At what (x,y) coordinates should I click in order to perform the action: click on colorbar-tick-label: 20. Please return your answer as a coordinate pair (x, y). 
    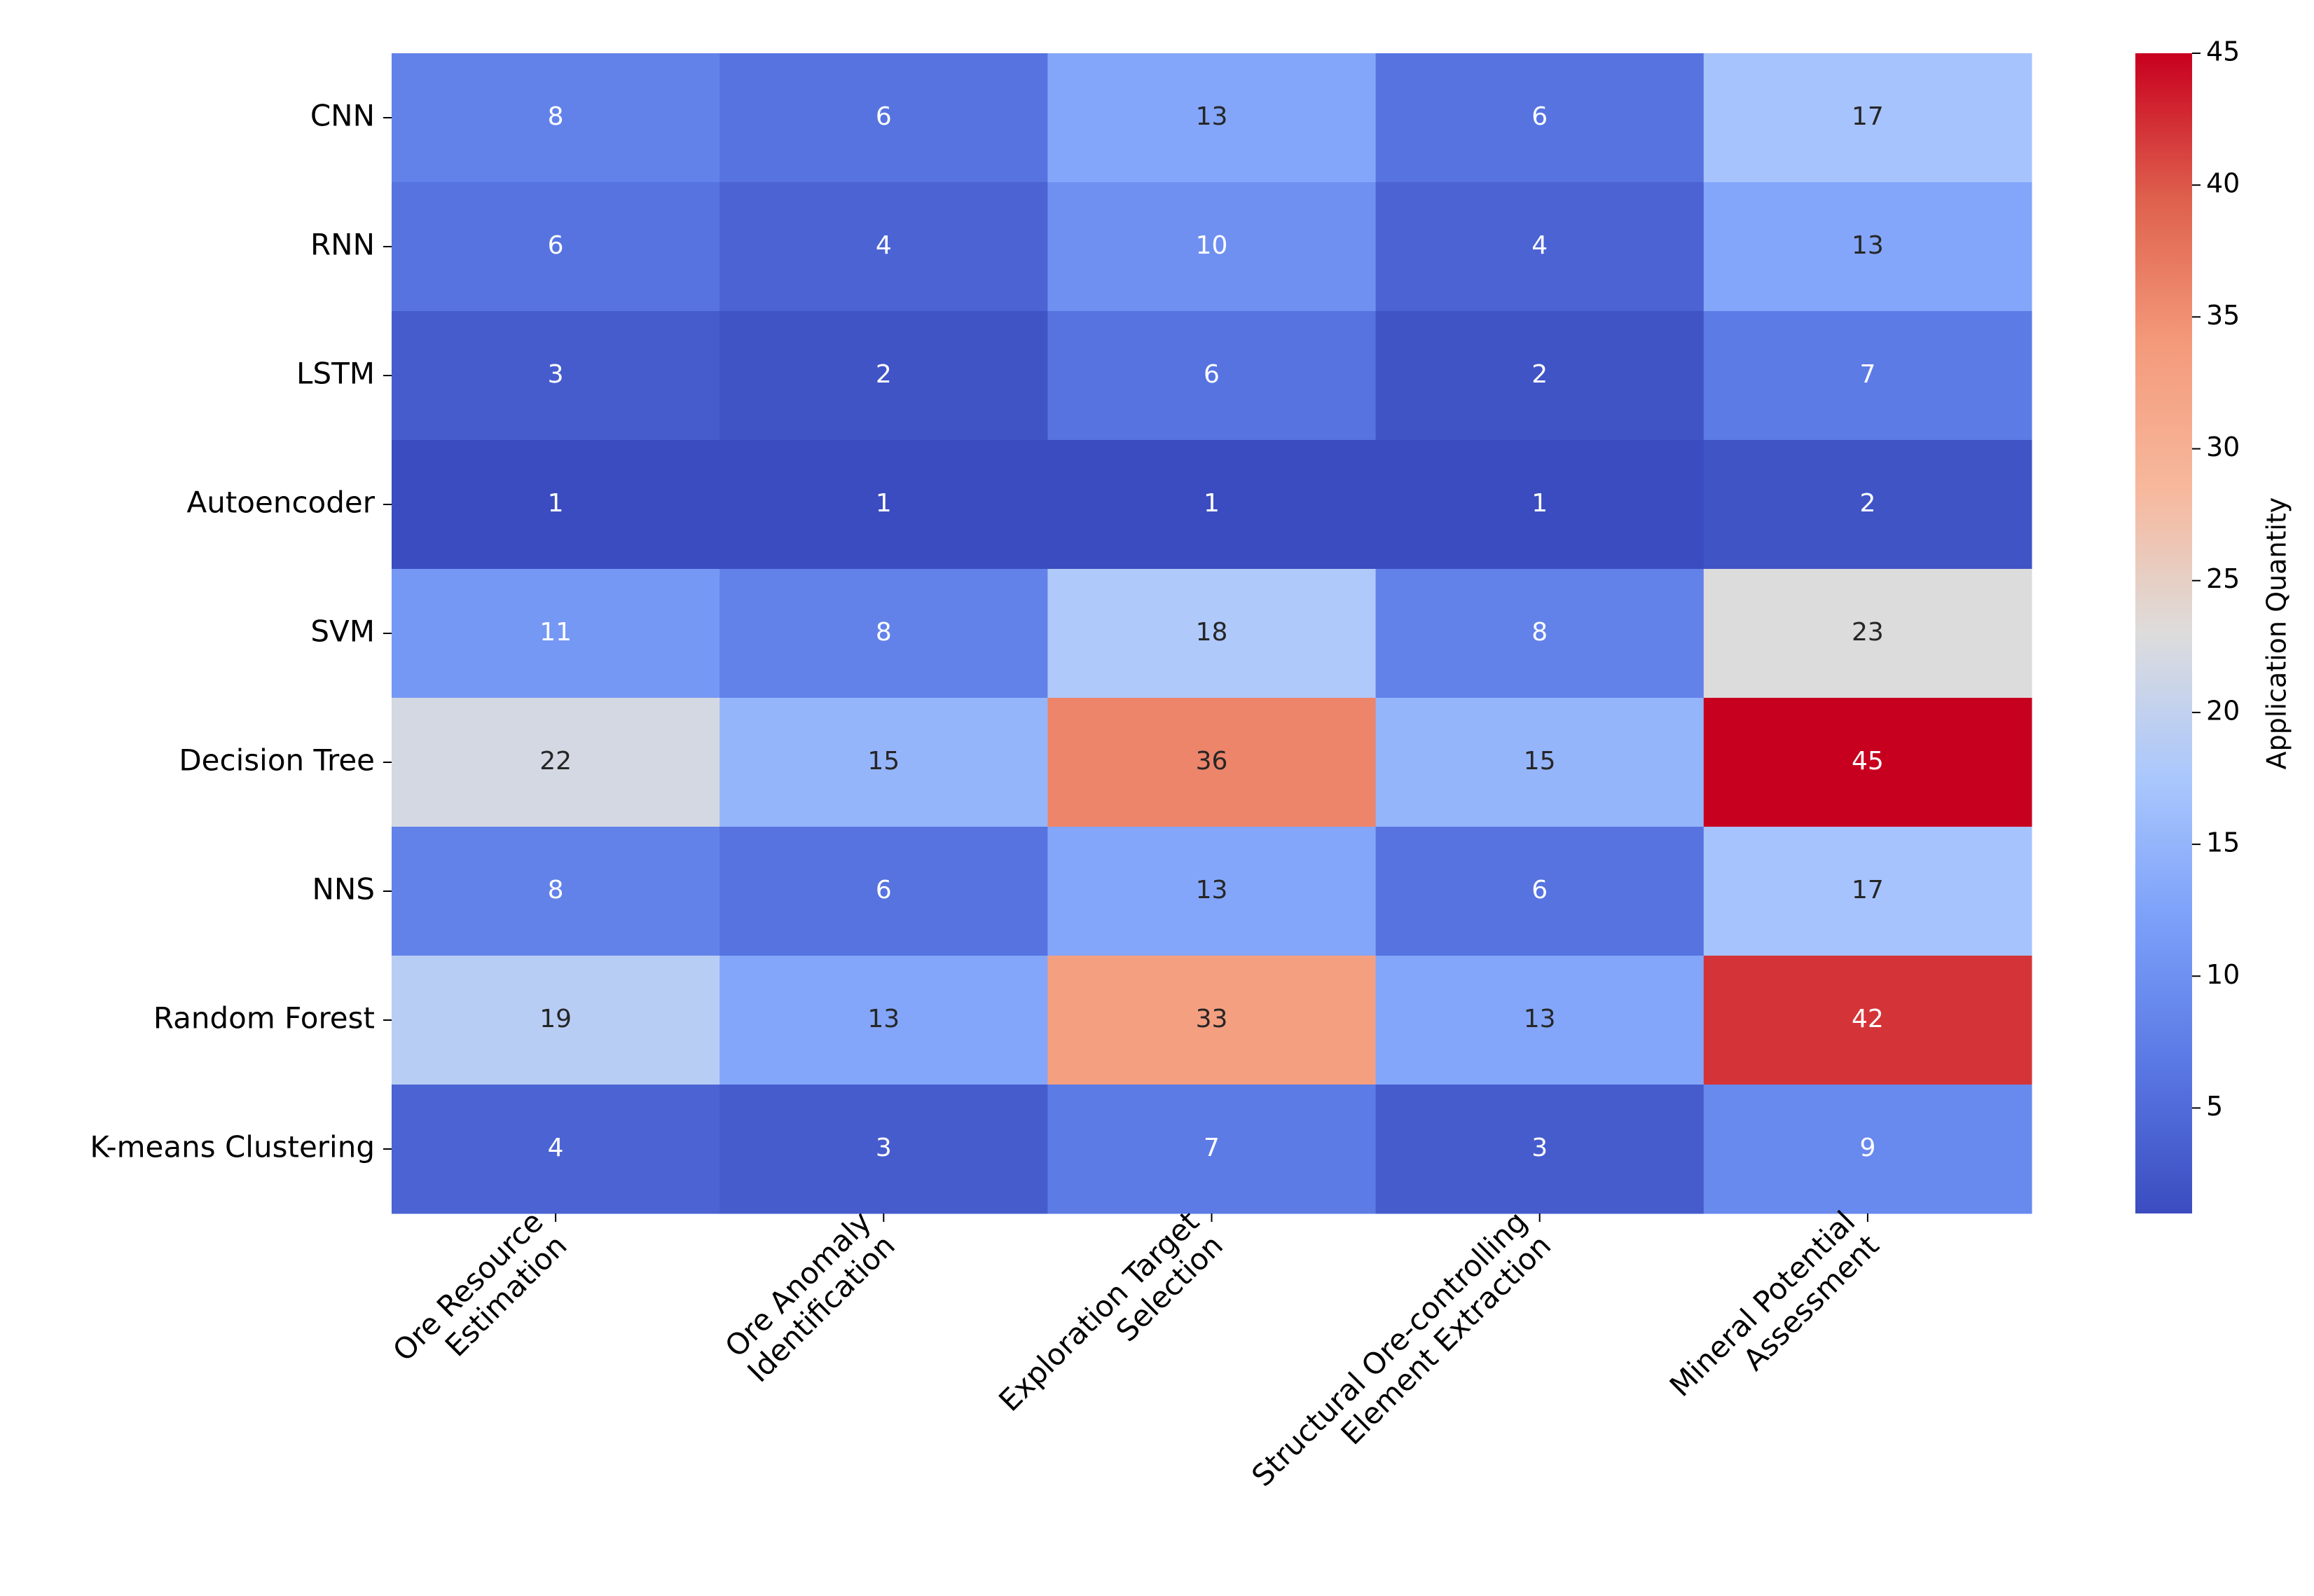
    Looking at the image, I should click on (2223, 710).